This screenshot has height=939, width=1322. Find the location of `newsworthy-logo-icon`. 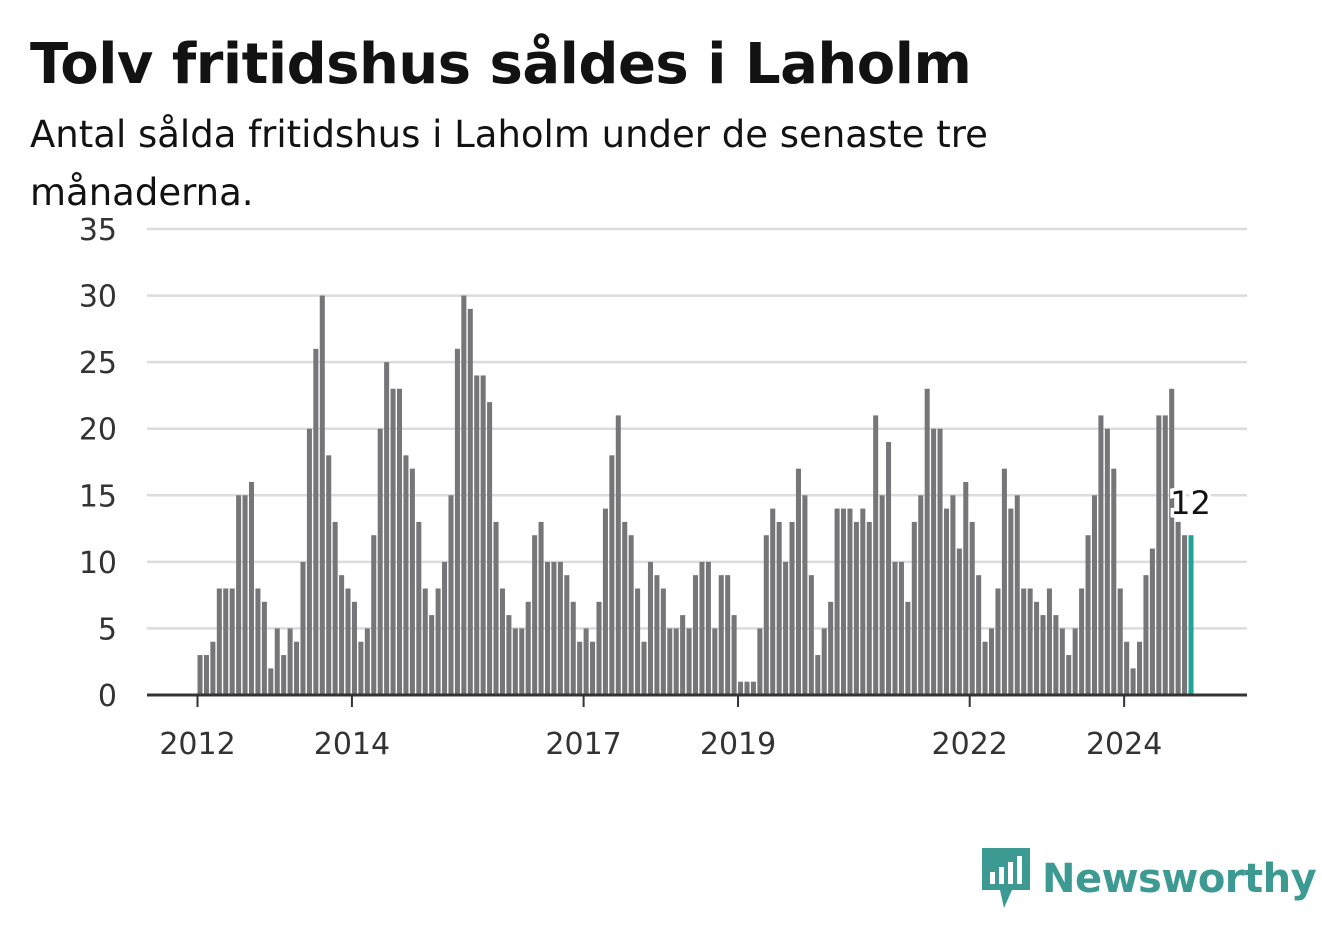

newsworthy-logo-icon is located at coordinates (1006, 878).